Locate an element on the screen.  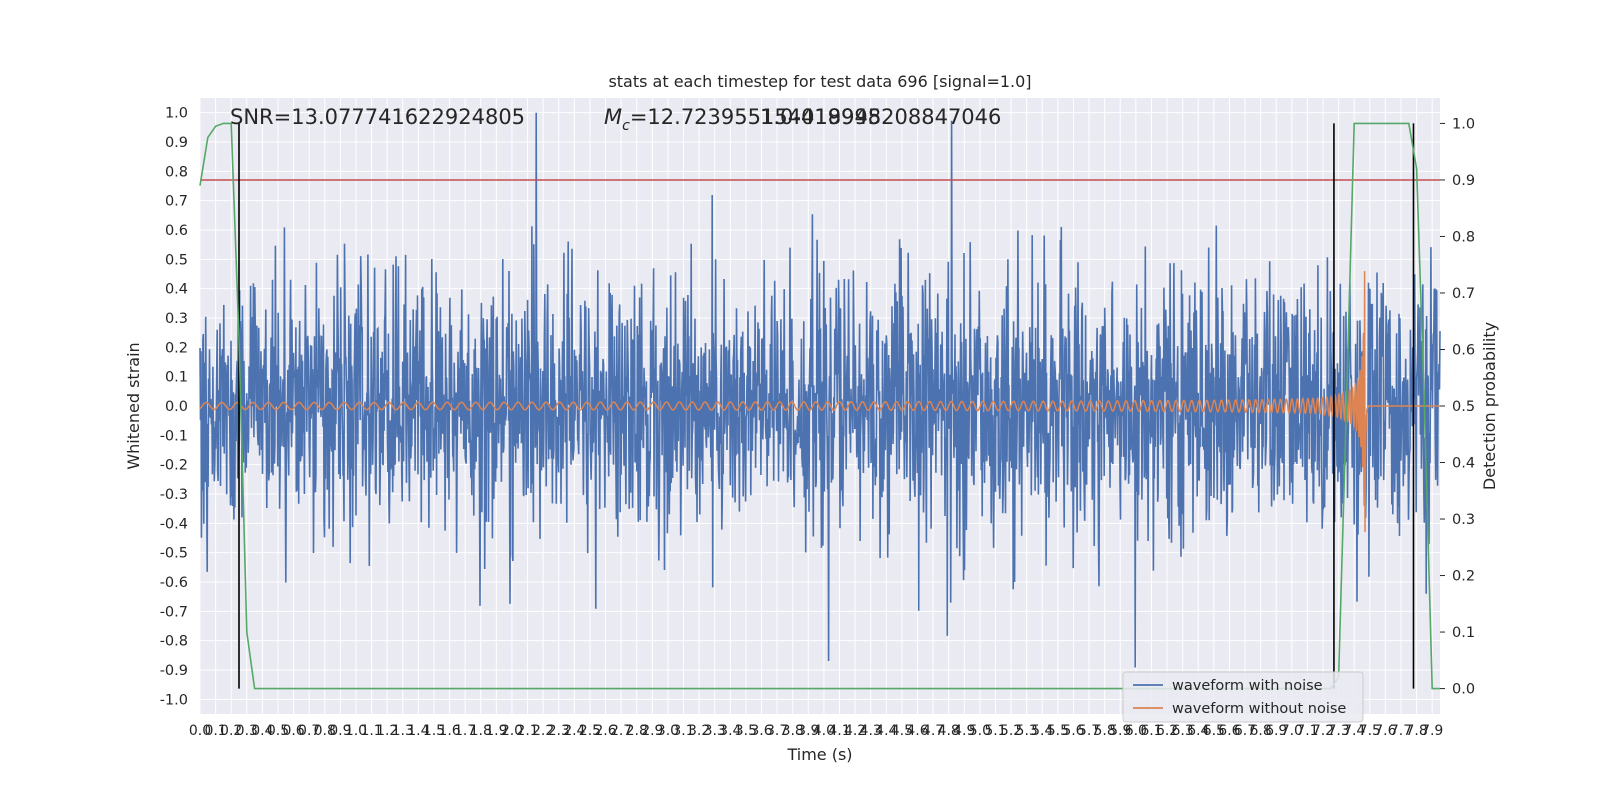
x-tick-label: 5.7 is located at coordinates (1089, 731).